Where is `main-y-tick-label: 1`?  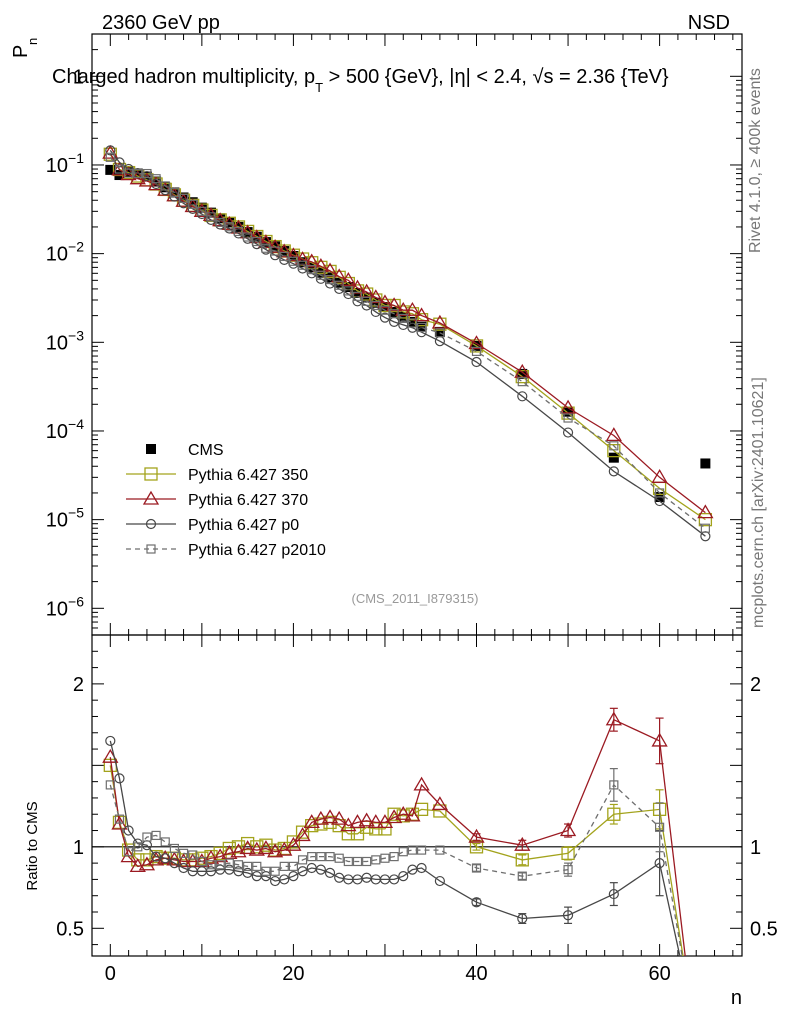 main-y-tick-label: 1 is located at coordinates (78, 77).